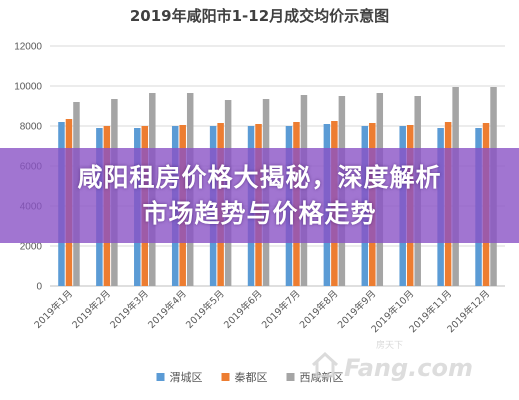 This screenshot has height=400, width=519. What do you see at coordinates (389, 346) in the screenshot?
I see `watermark-small-text: 房天下` at bounding box center [389, 346].